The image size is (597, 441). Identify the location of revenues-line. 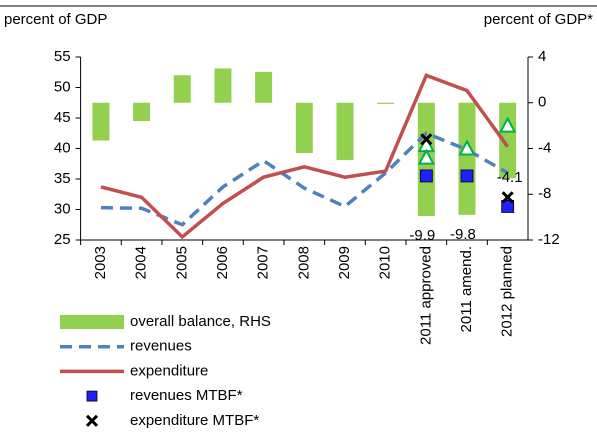
(304, 179).